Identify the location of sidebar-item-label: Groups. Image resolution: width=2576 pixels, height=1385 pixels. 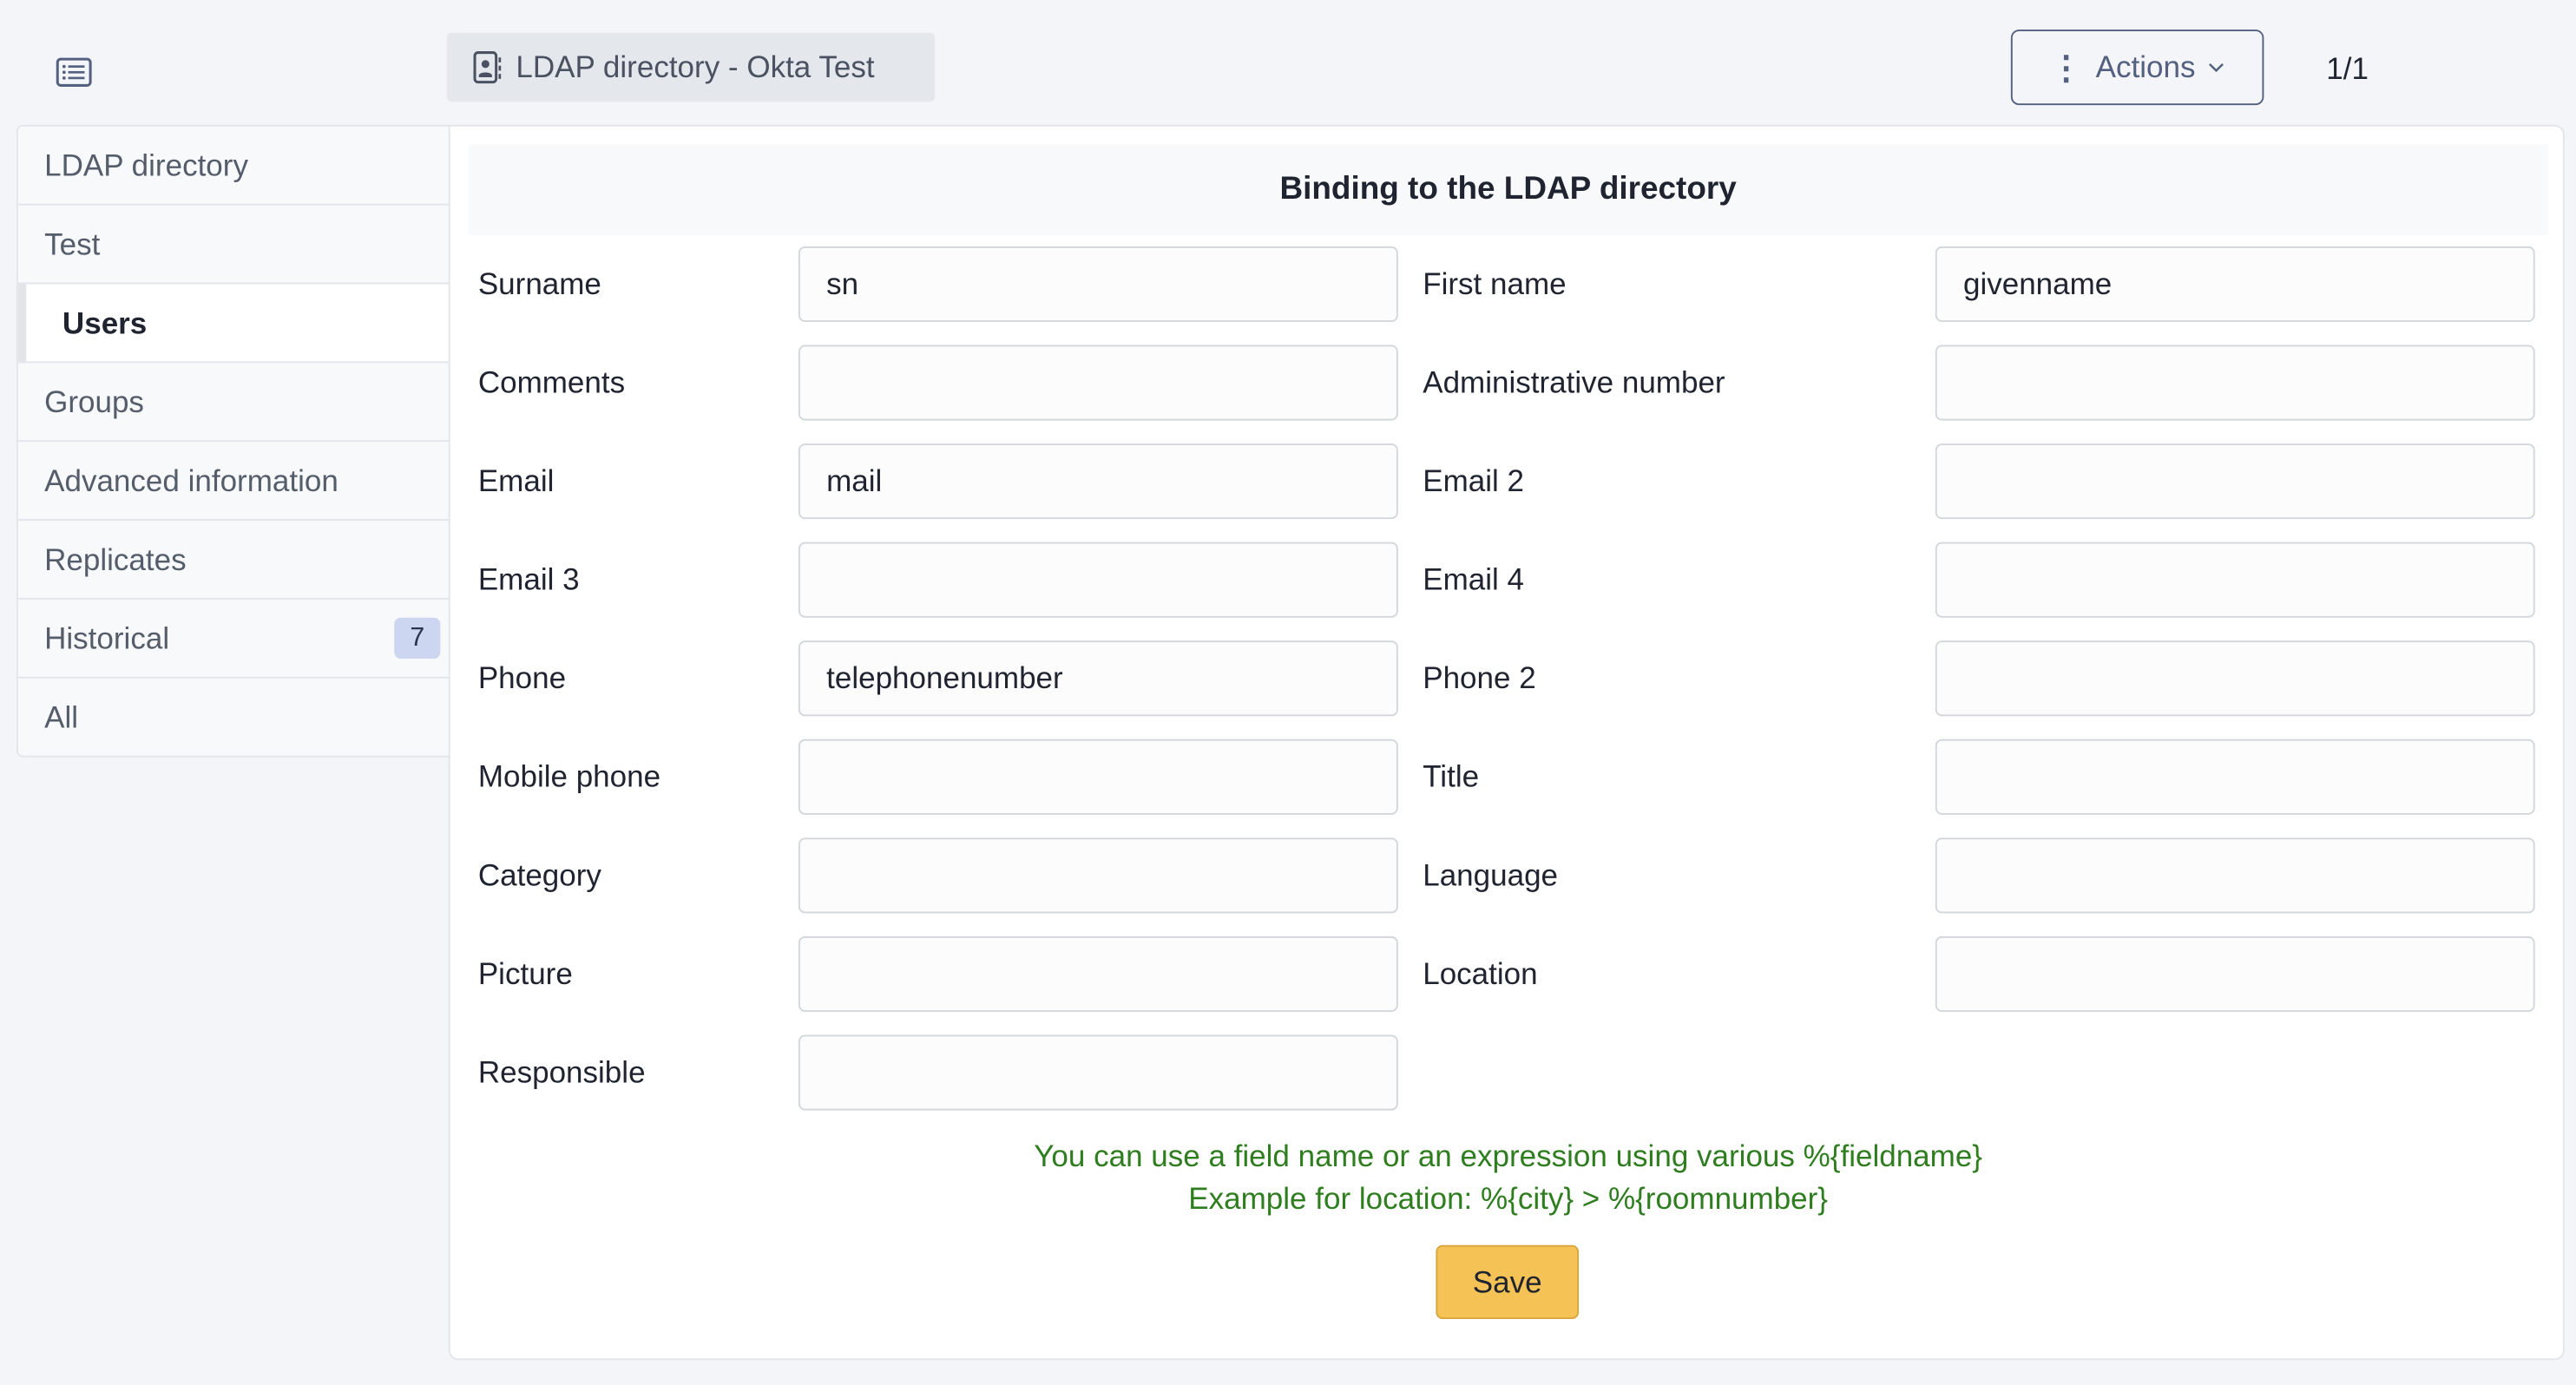
(94, 400).